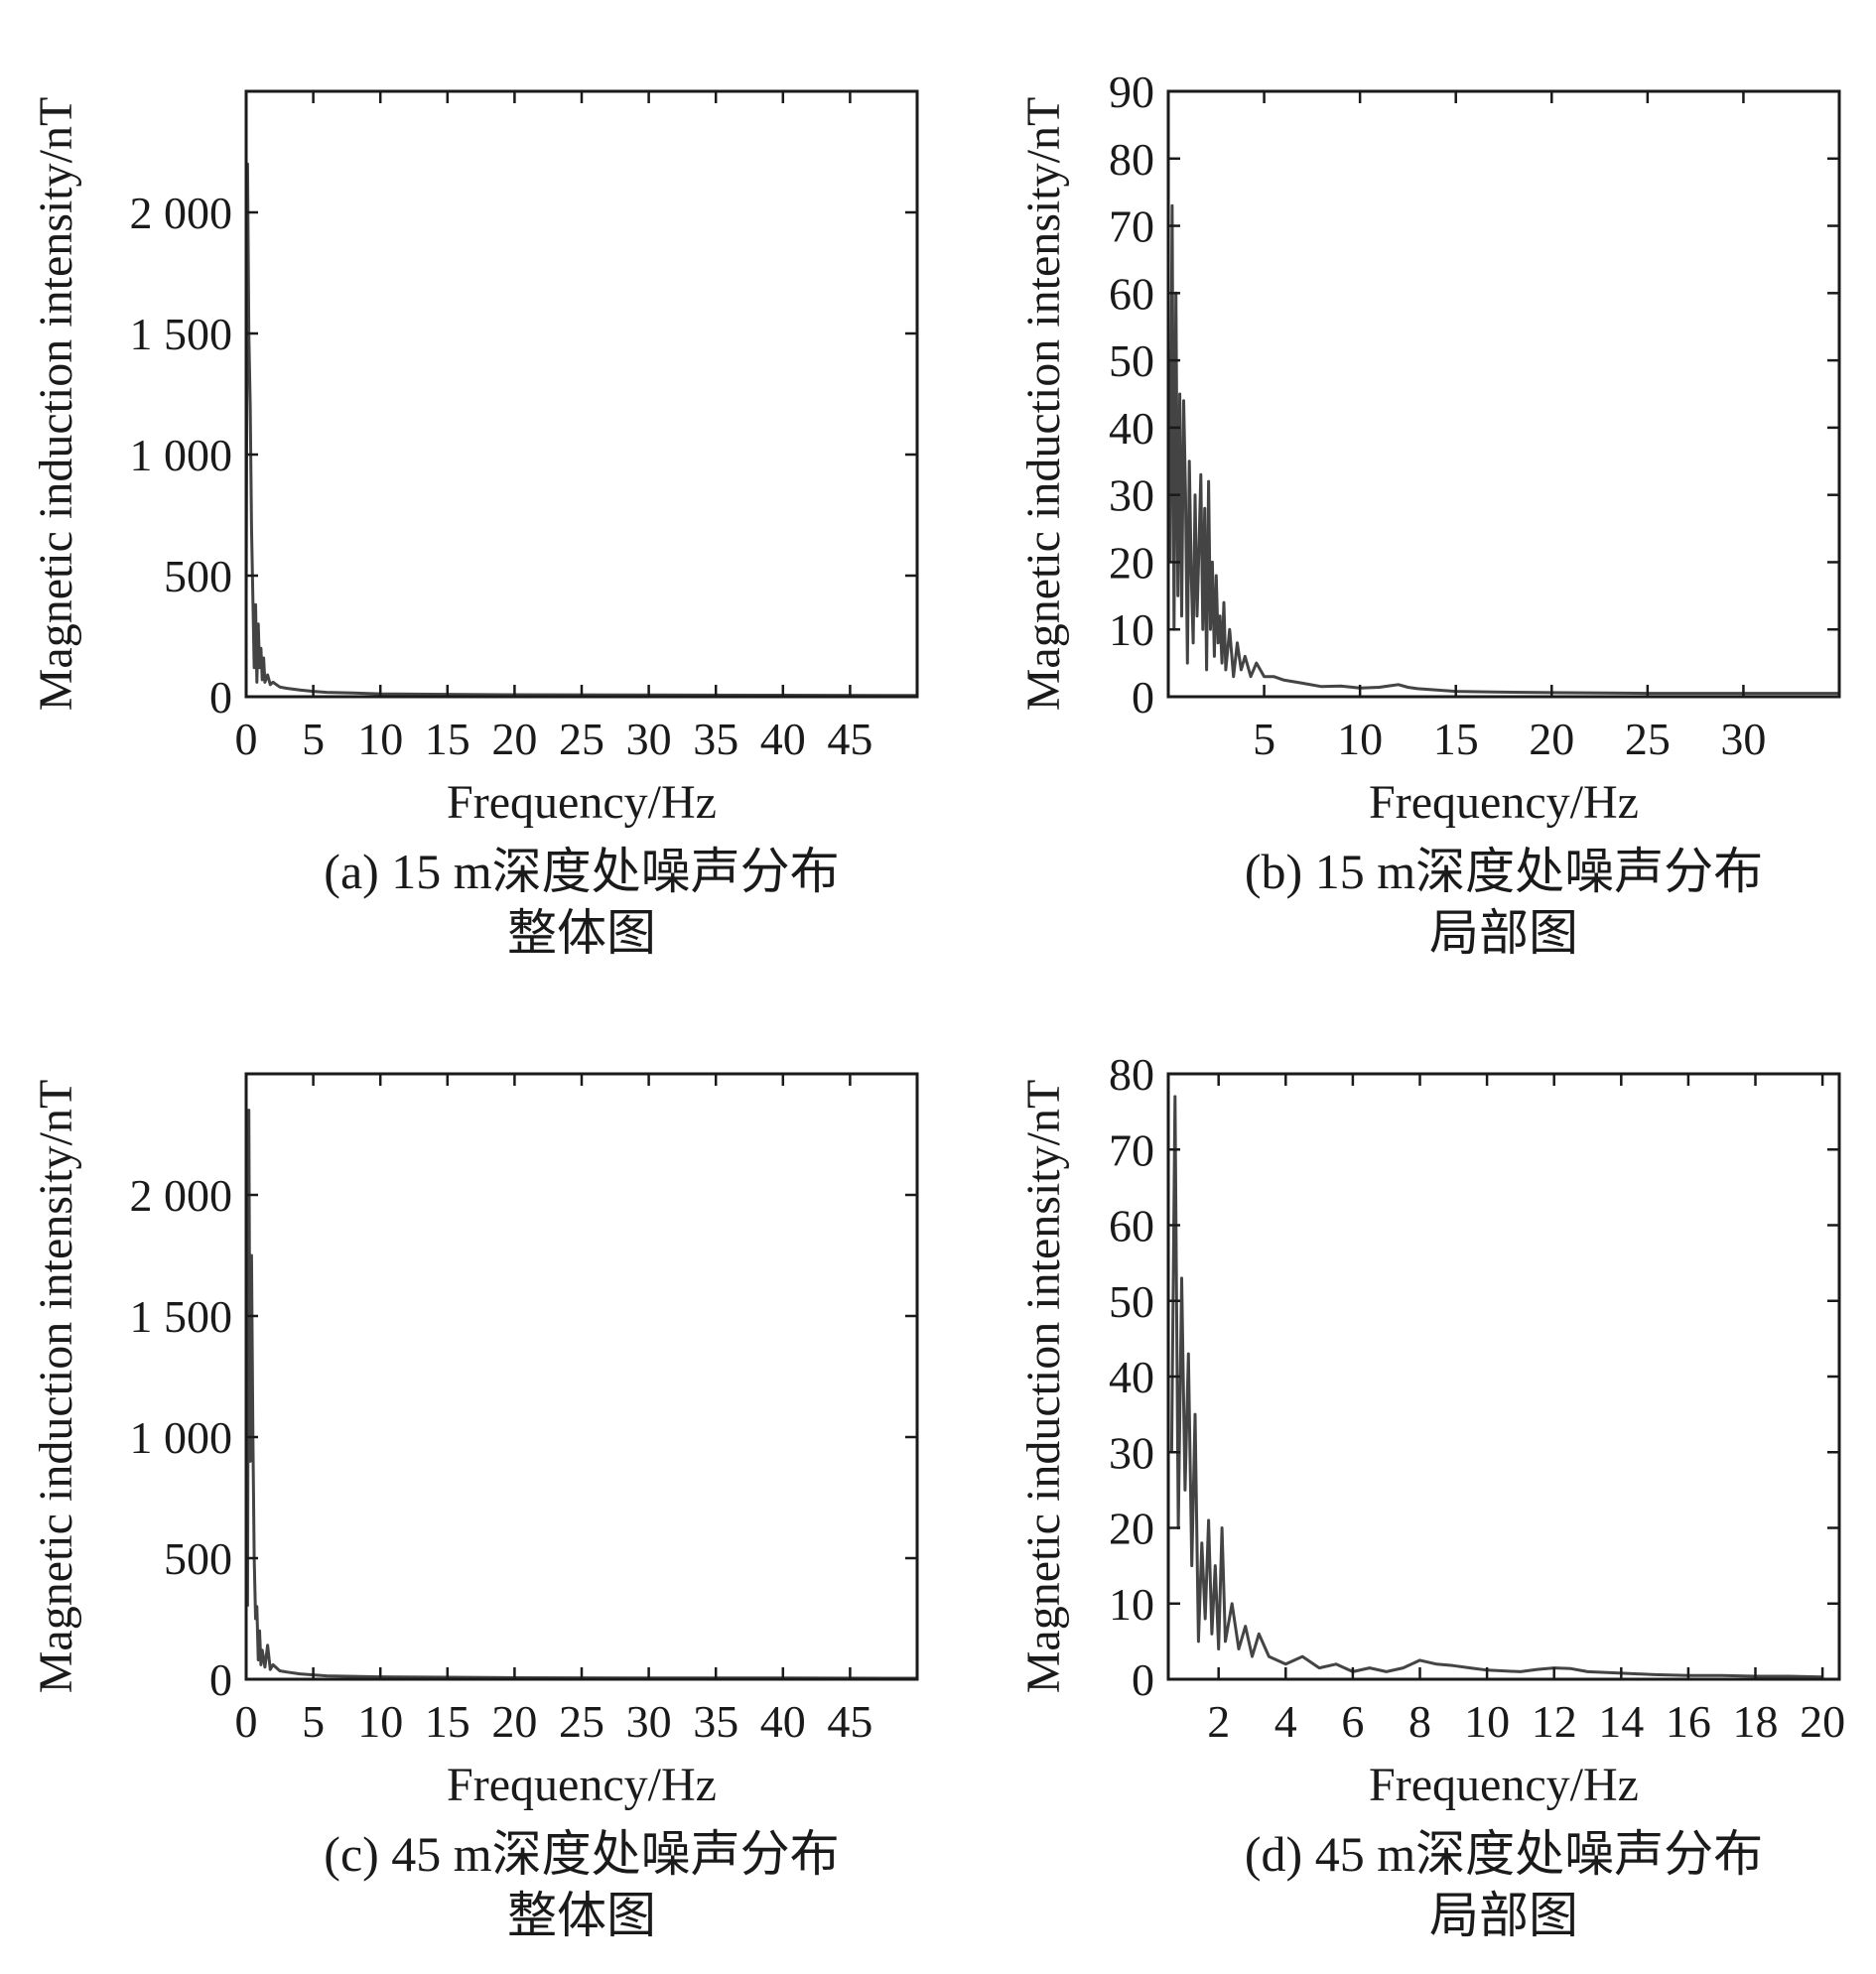 This screenshot has height=1974, width=1876. What do you see at coordinates (1756, 1721) in the screenshot?
I see `x-tick-label: 18` at bounding box center [1756, 1721].